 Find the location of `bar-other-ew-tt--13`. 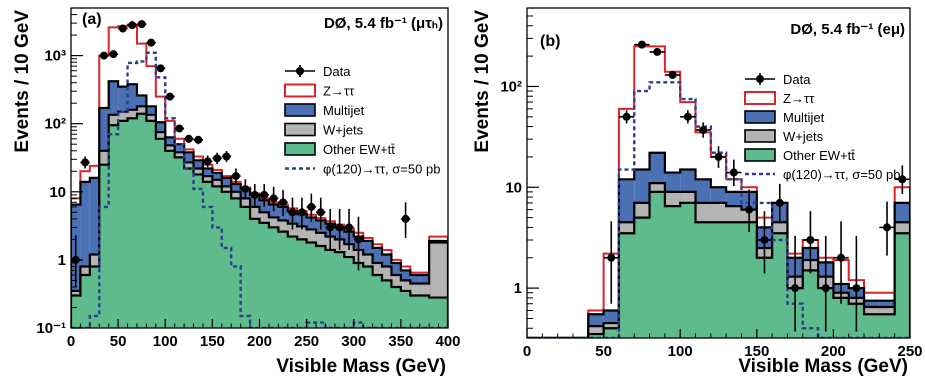

bar-other-ew-tt--13 is located at coordinates (198, 251).